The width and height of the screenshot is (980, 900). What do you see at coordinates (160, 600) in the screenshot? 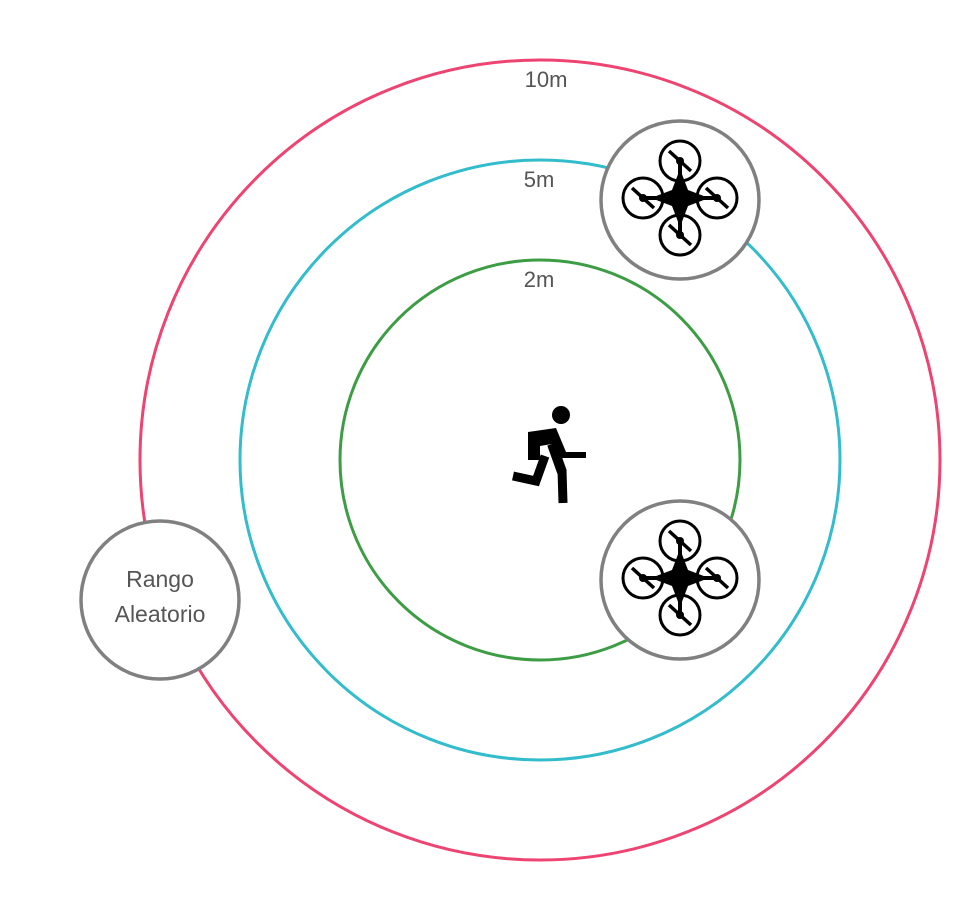
I see `random-range-node: Rango Aleatorio` at bounding box center [160, 600].